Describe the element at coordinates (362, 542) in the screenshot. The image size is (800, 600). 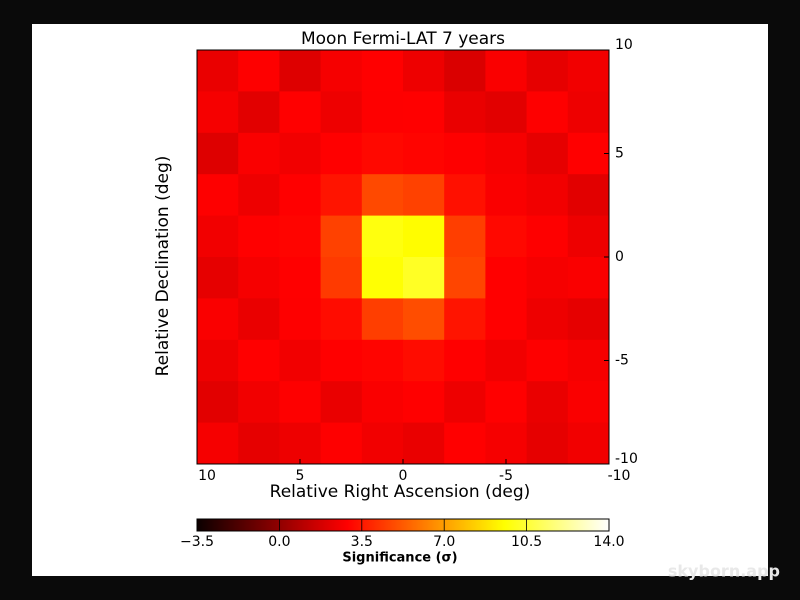
I see `colorbar-tick-label: 3.5` at that location.